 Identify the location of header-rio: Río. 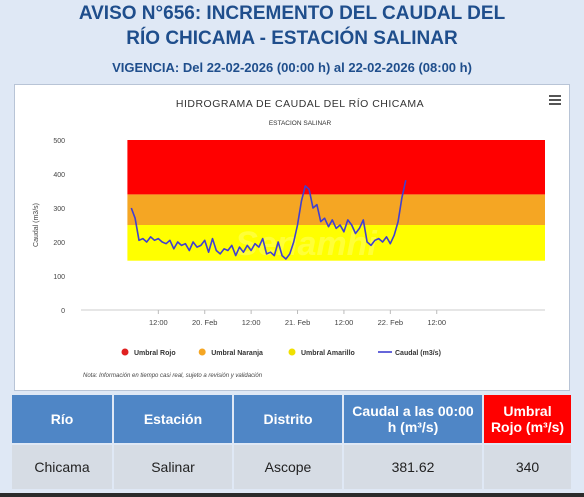
(62, 419).